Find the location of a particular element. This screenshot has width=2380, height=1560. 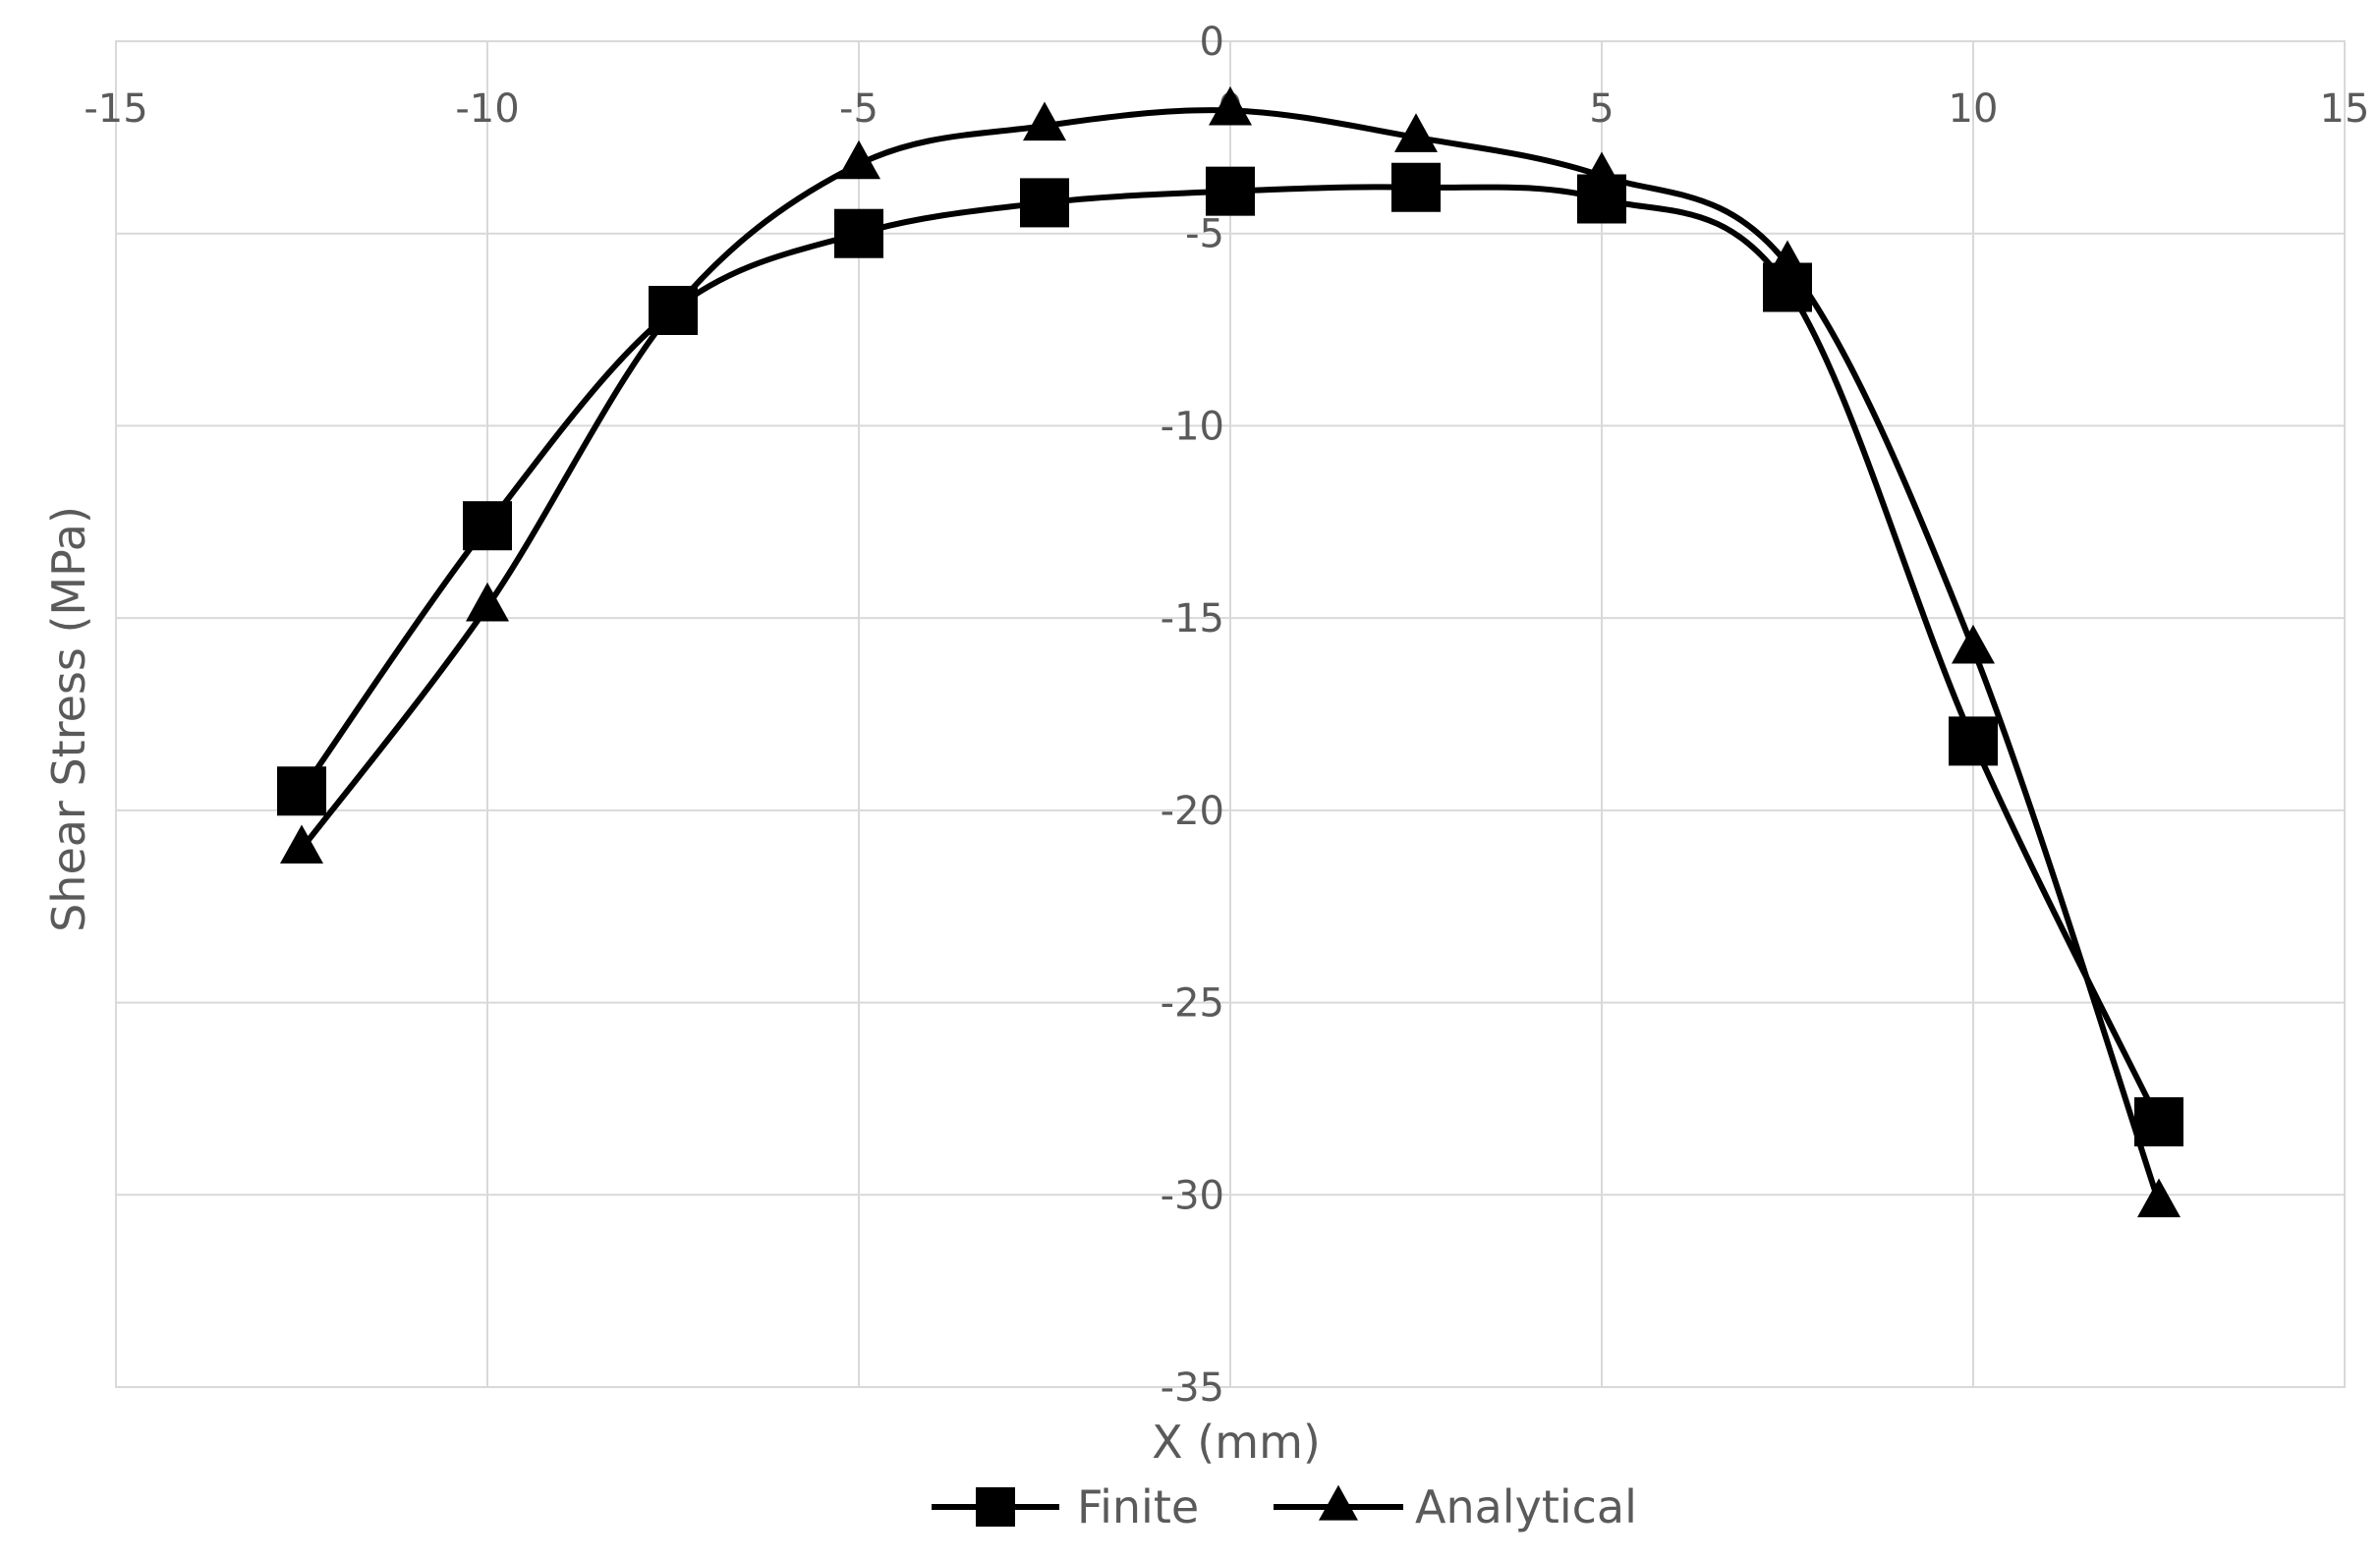

x-tick-label: -15 is located at coordinates (115, 109).